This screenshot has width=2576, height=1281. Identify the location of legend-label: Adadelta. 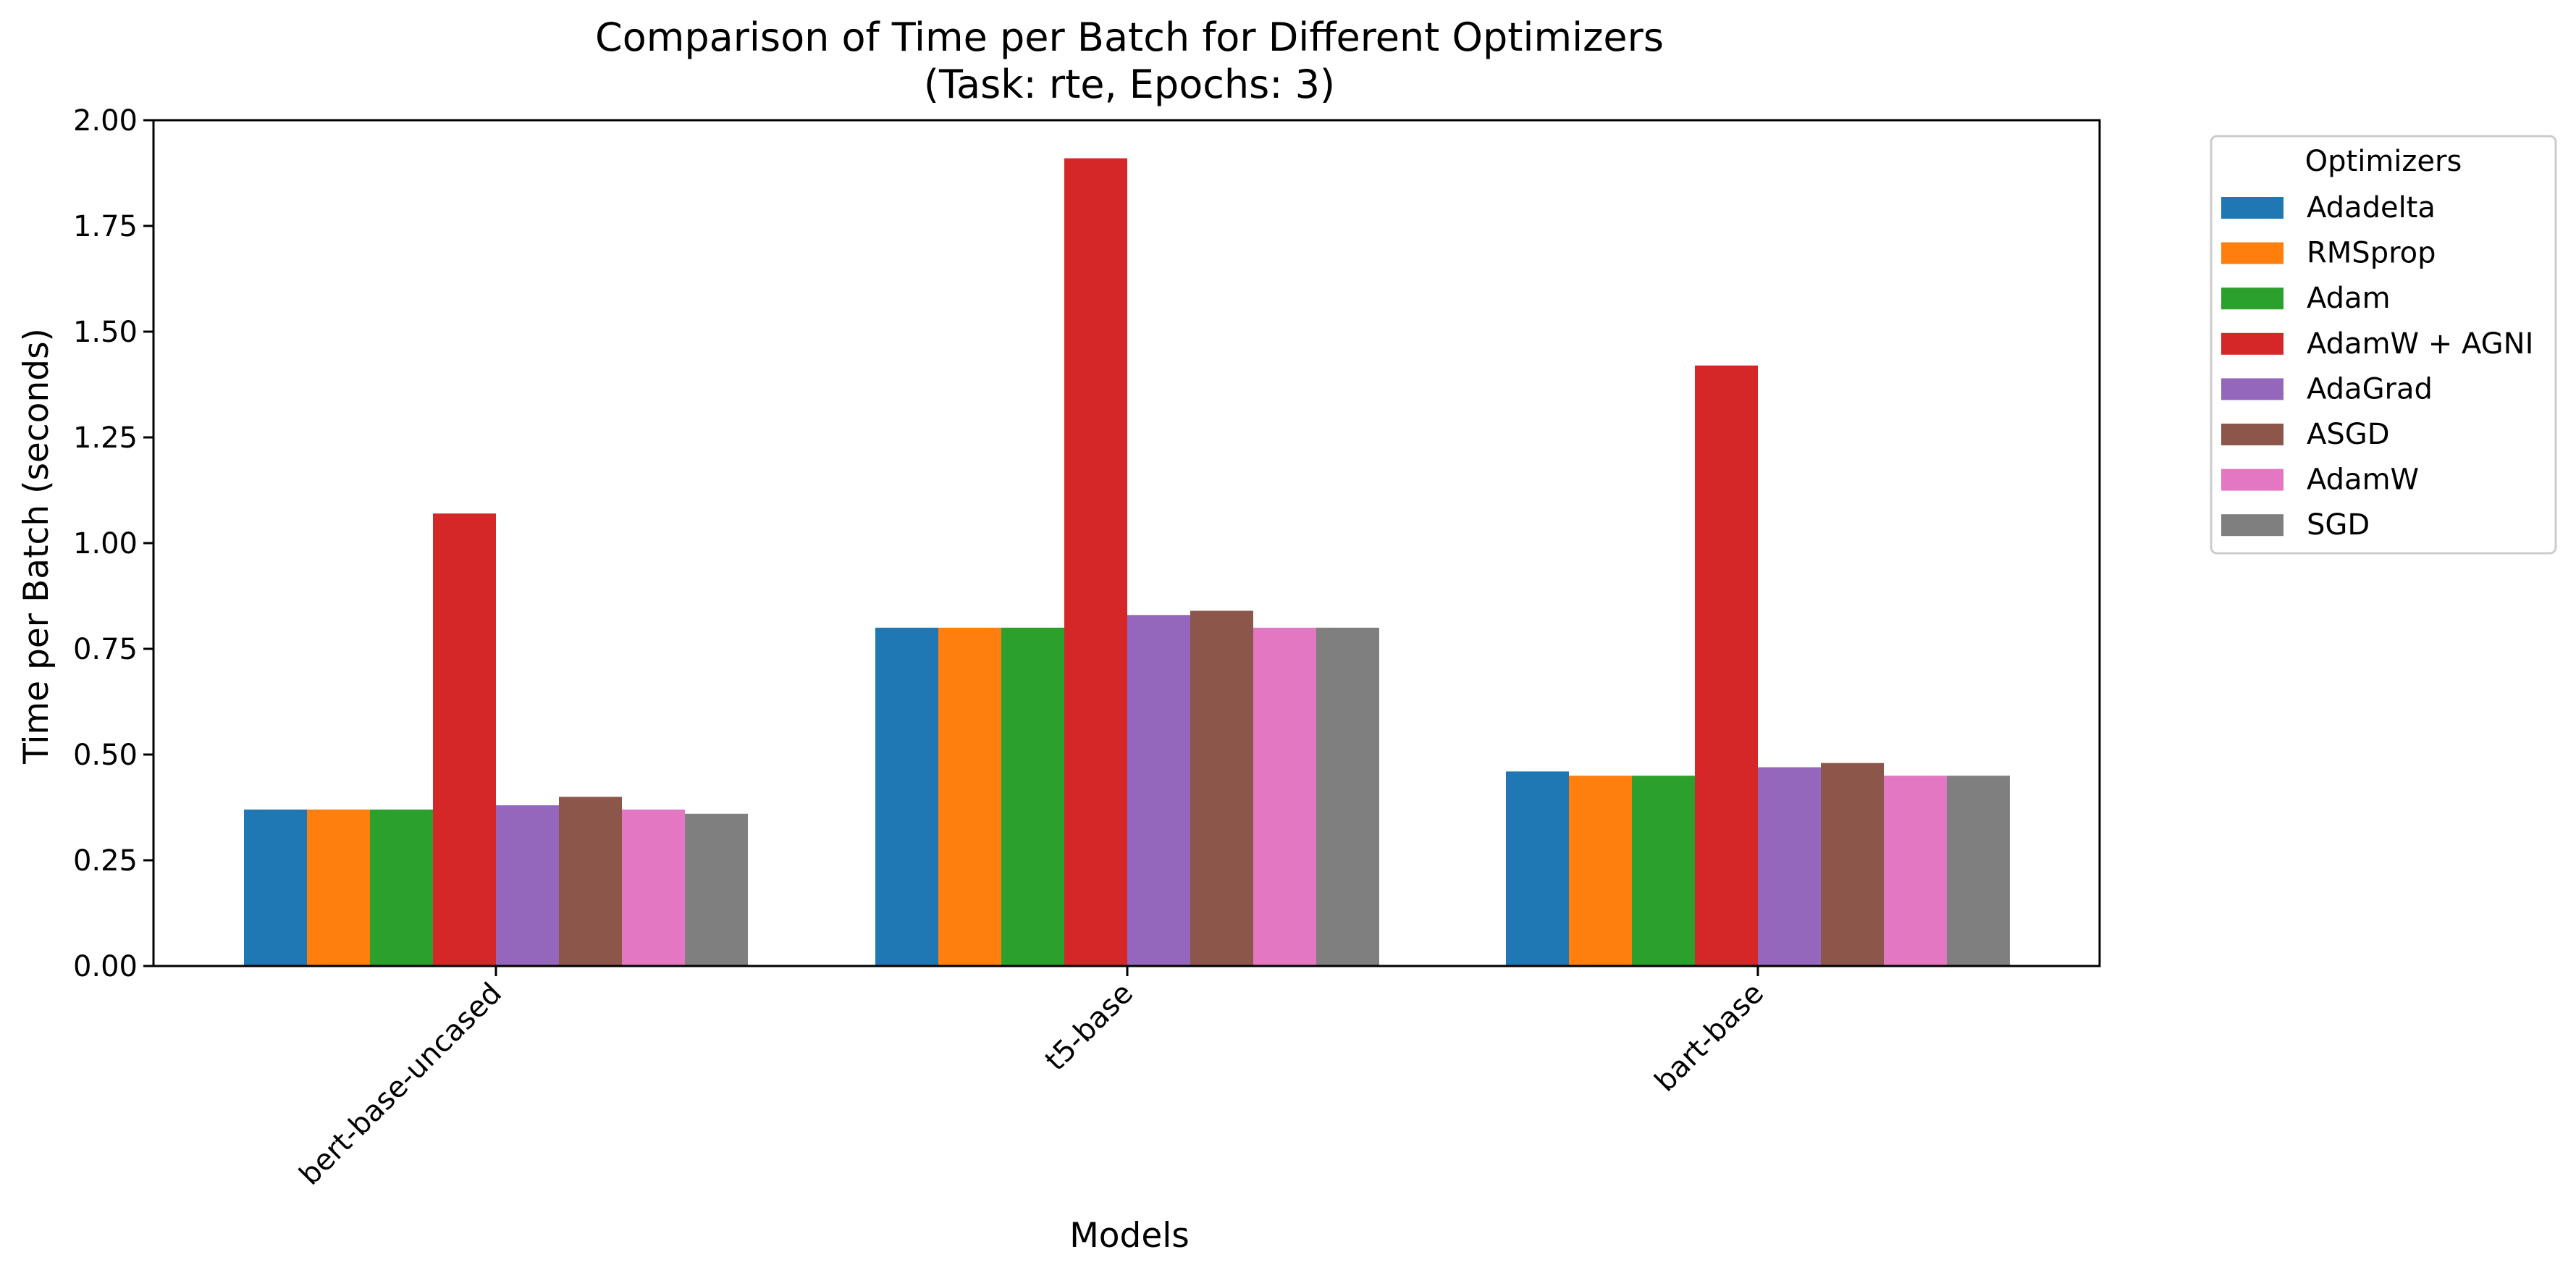
(2371, 207).